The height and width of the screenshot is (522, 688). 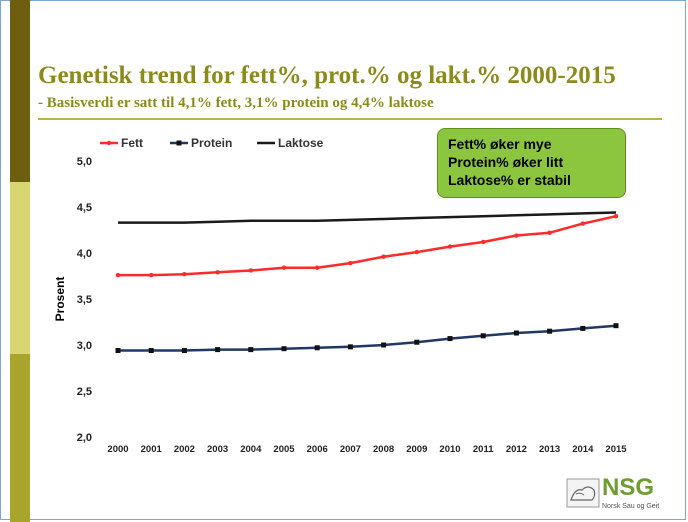 I want to click on legend-marker-protein, so click(x=179, y=143).